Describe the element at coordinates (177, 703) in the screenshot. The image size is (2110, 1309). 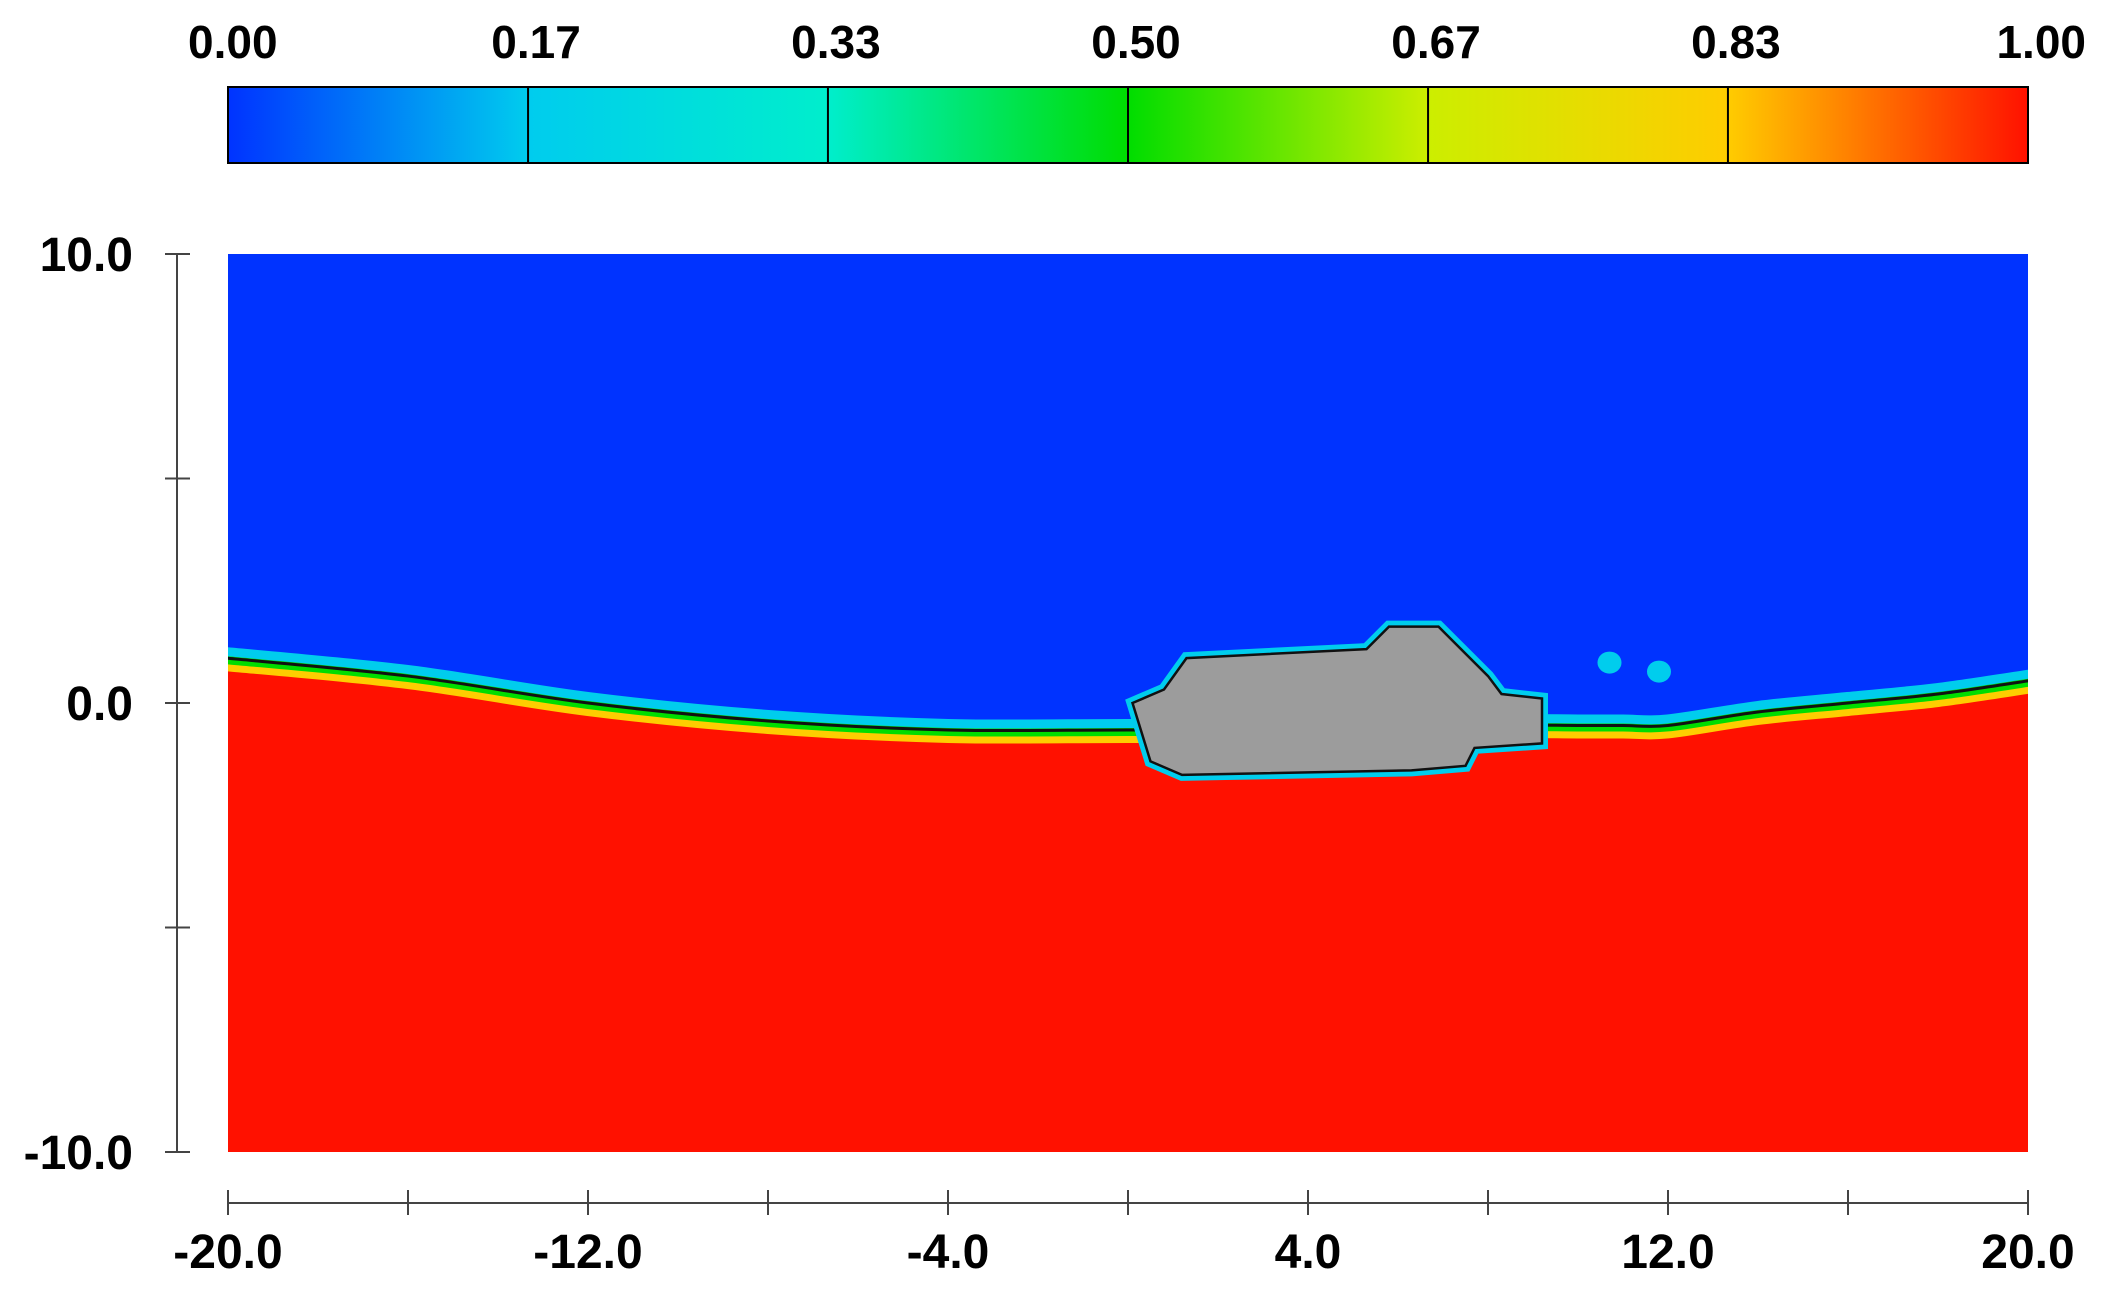
I see `y-axis-ticks` at that location.